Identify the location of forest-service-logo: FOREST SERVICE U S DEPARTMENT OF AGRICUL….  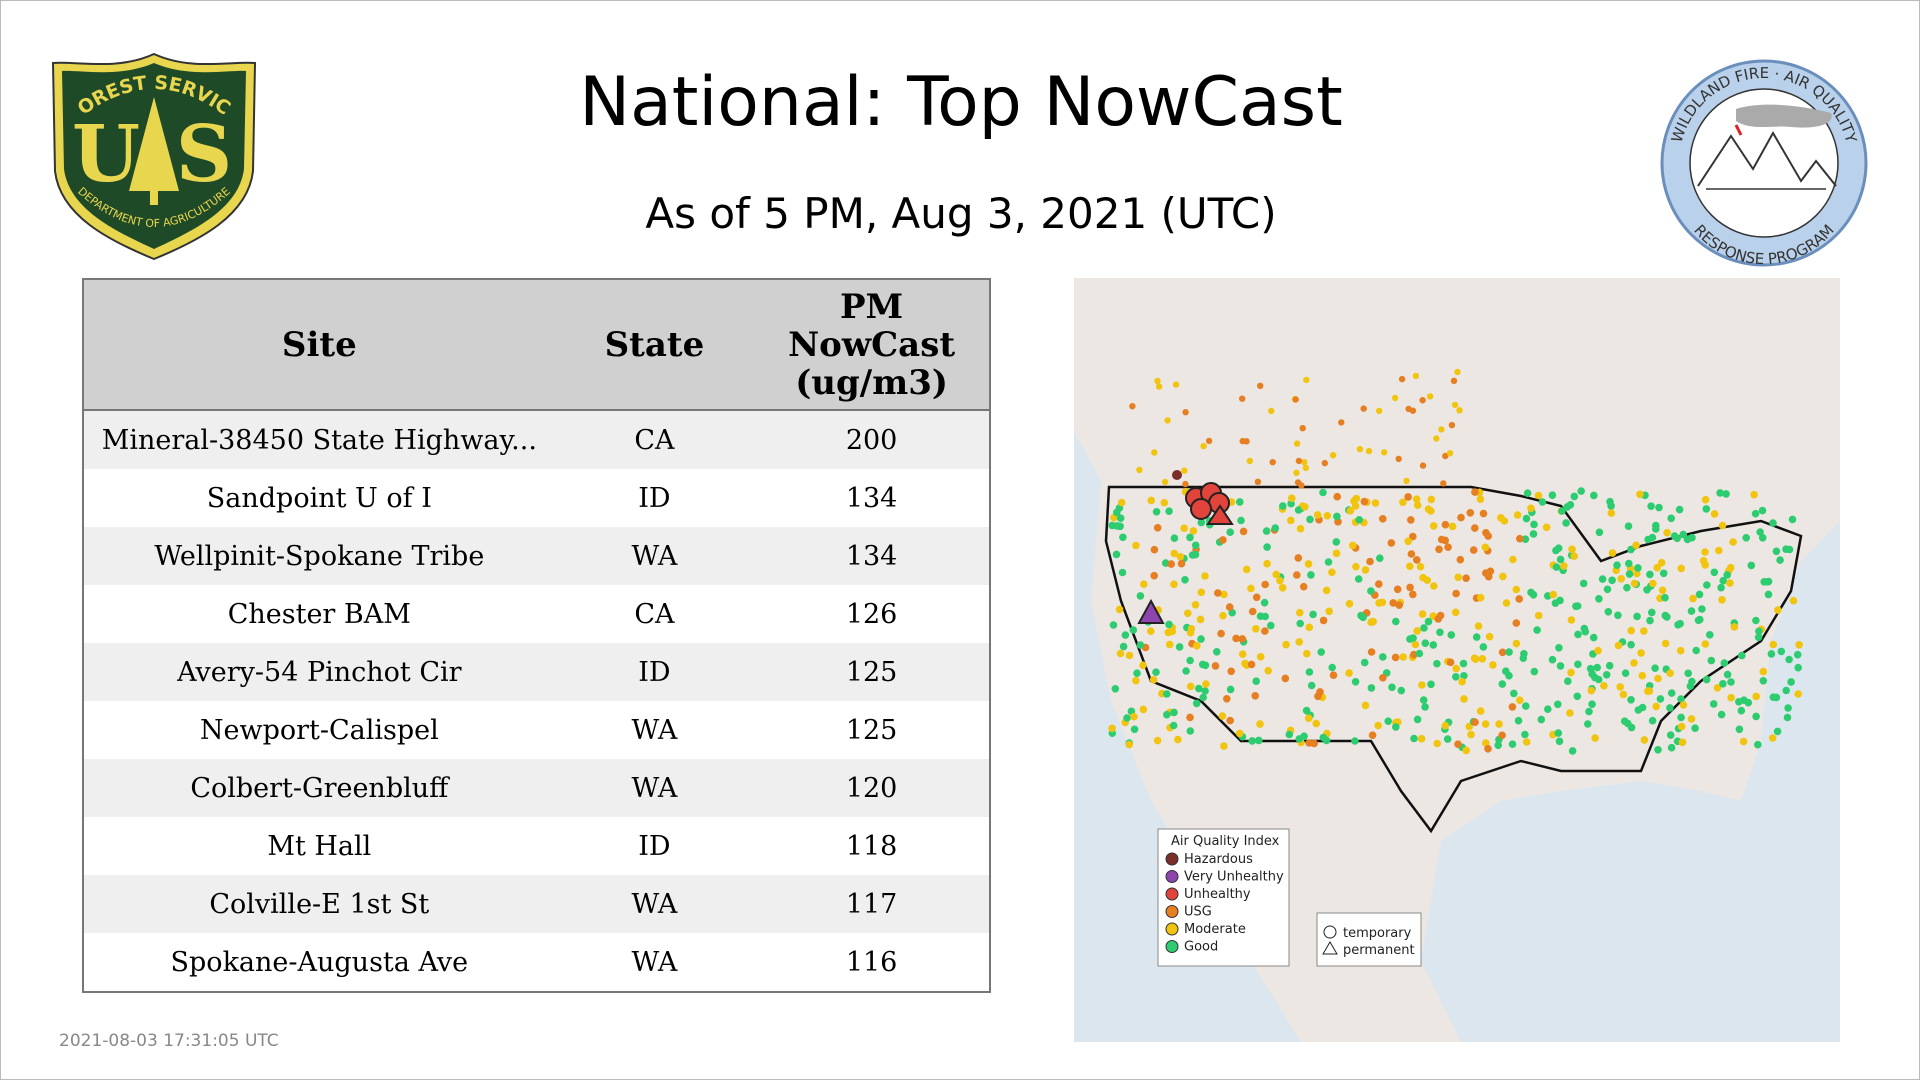
(129, 131).